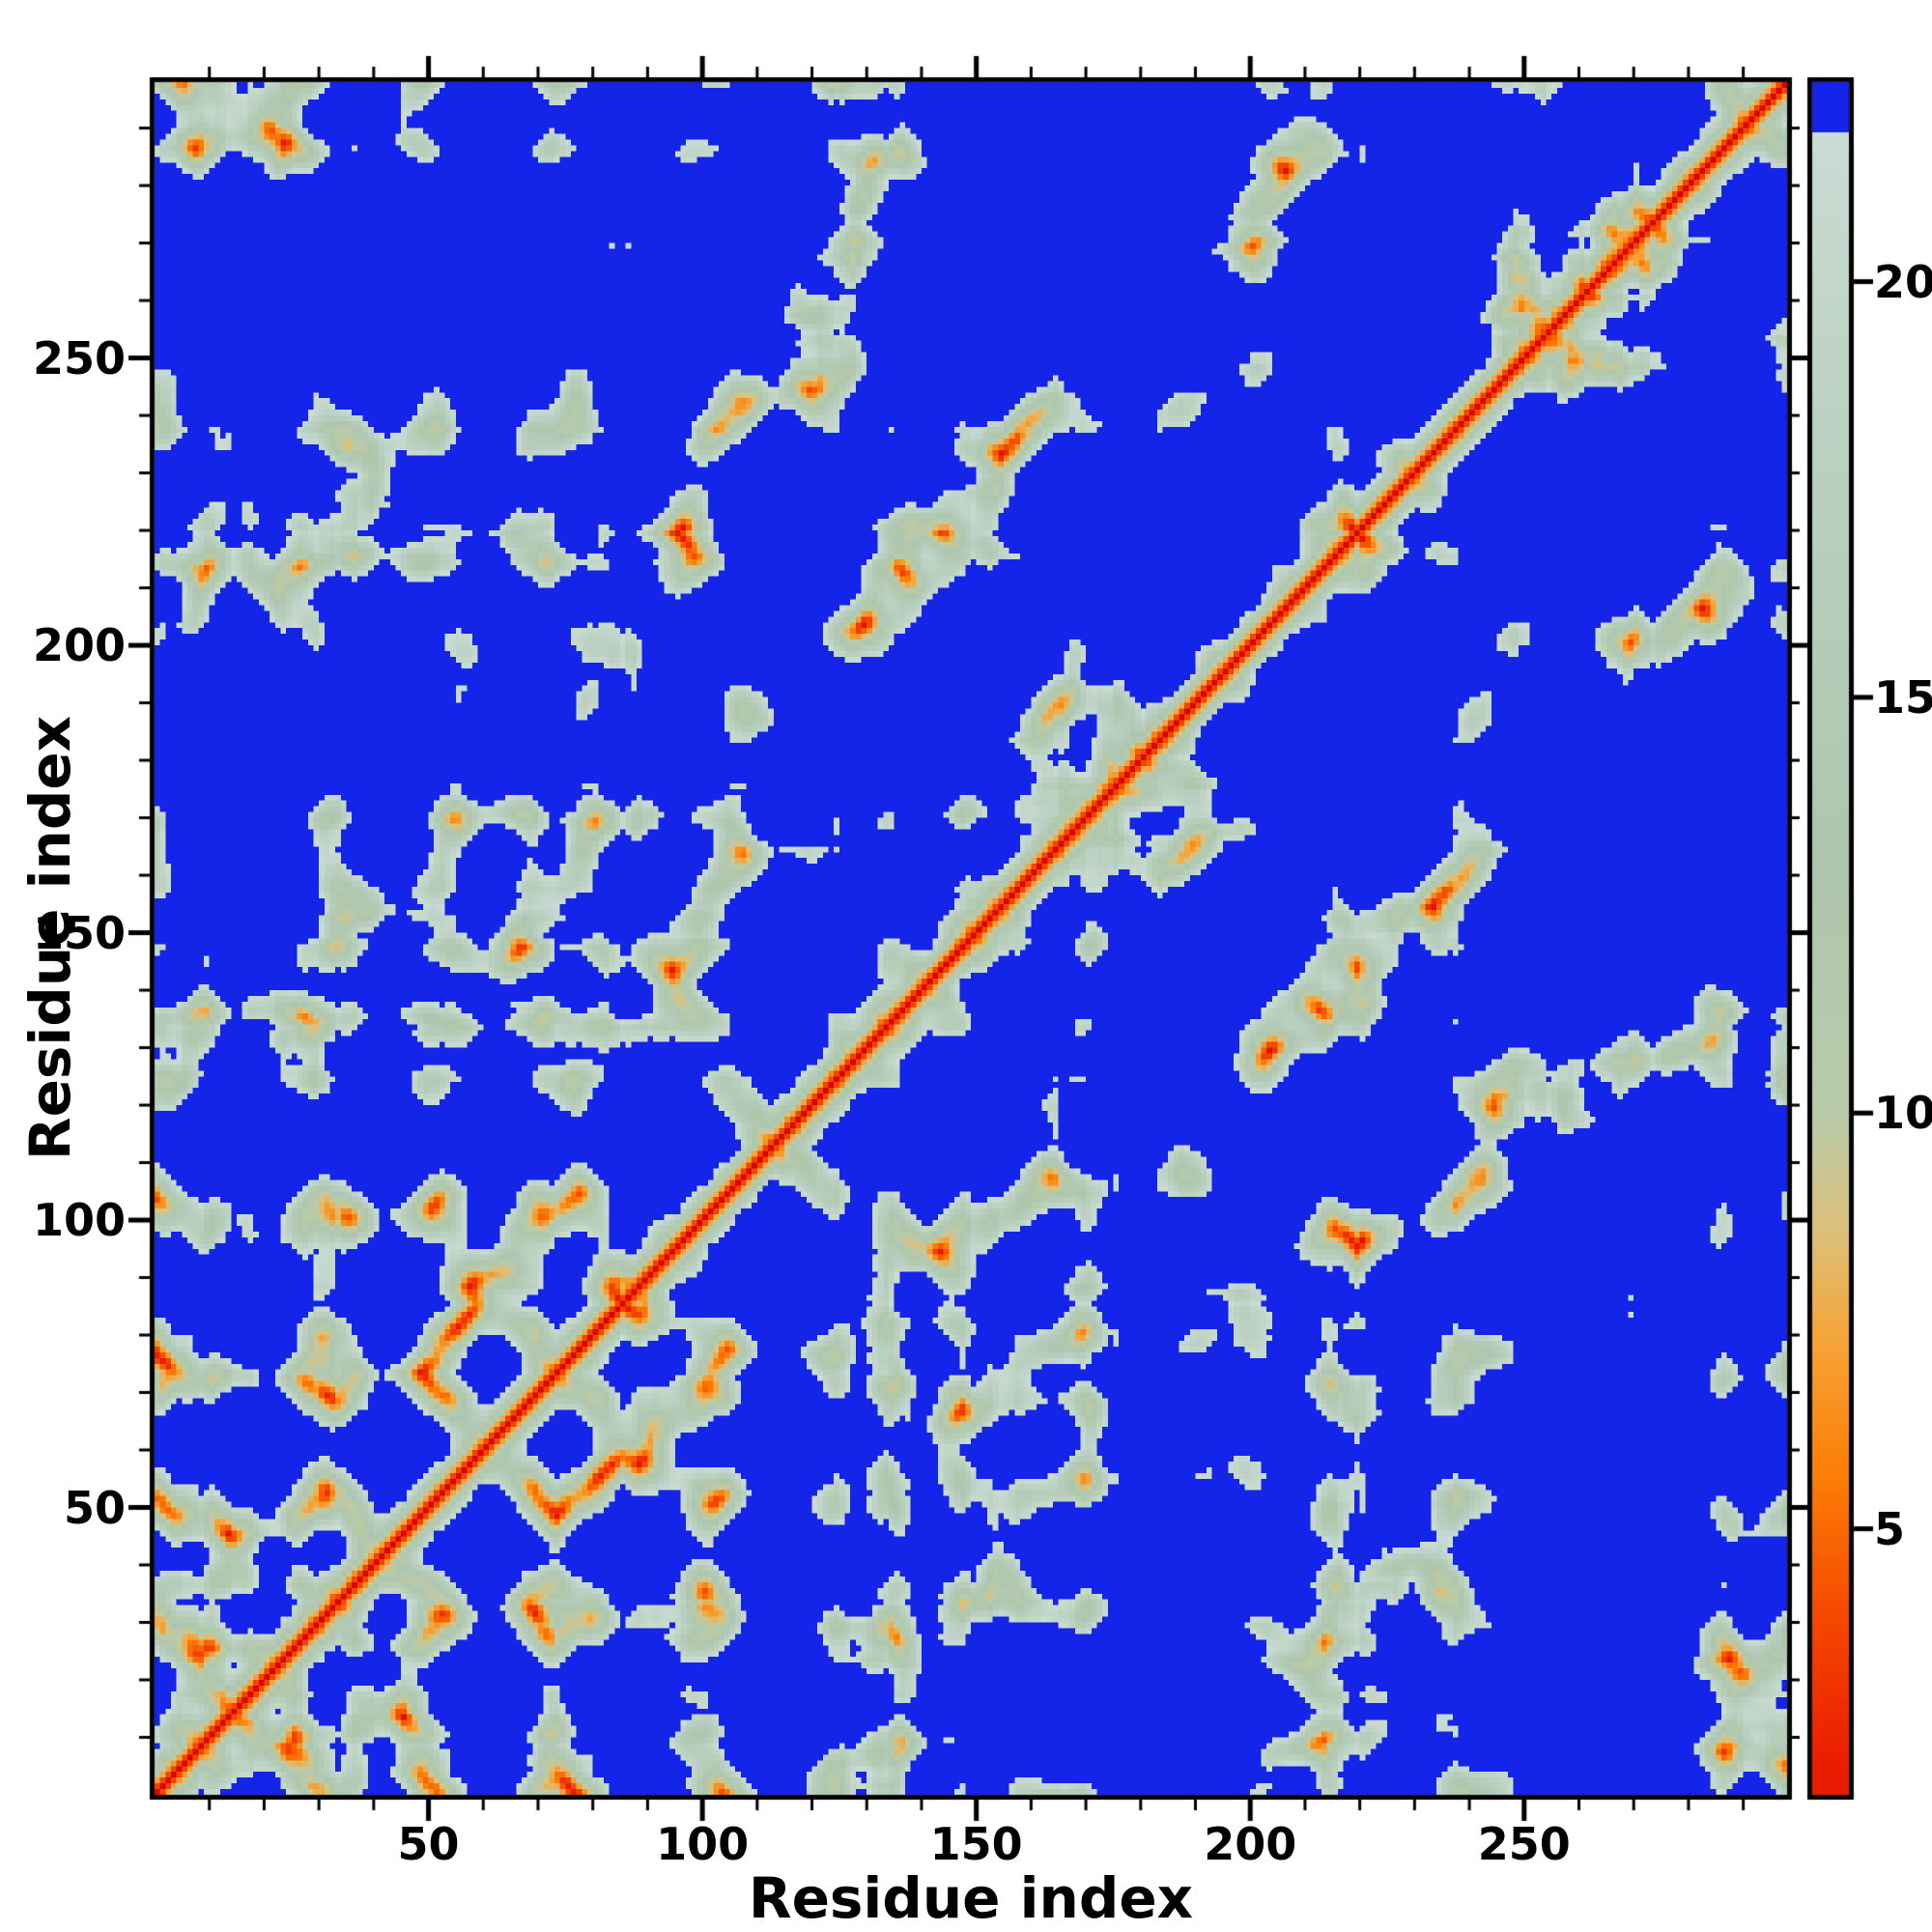 Image resolution: width=1932 pixels, height=1932 pixels. I want to click on colorbar-tick-label: 10, so click(1903, 1113).